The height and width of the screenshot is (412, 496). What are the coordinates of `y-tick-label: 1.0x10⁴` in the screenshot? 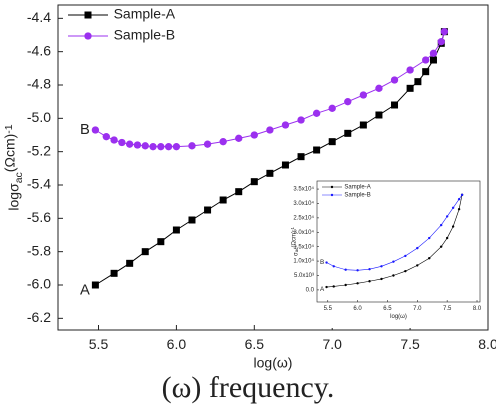 It's located at (303, 261).